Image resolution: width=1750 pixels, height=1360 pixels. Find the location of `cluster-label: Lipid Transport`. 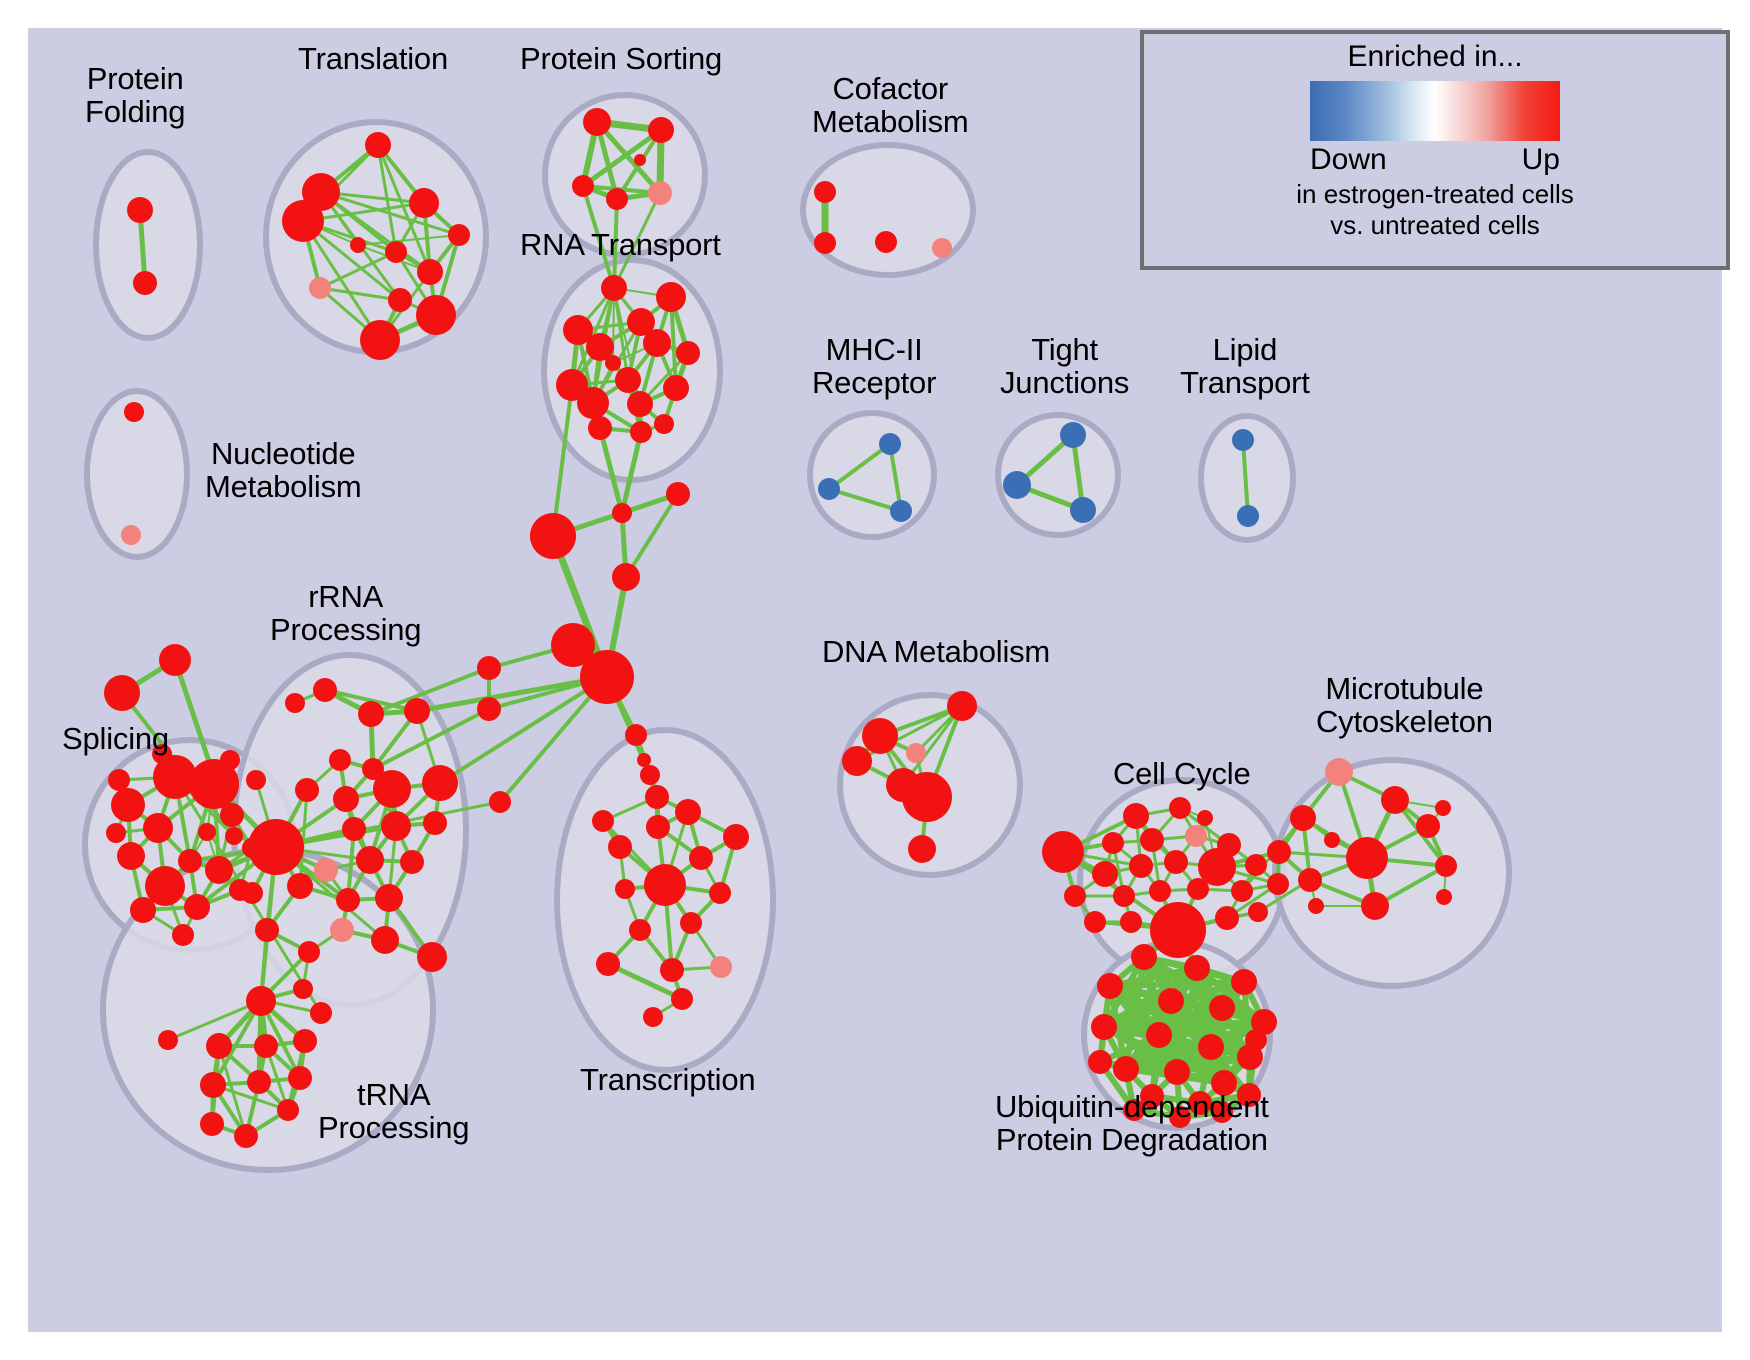

cluster-label: Lipid Transport is located at coordinates (1245, 366).